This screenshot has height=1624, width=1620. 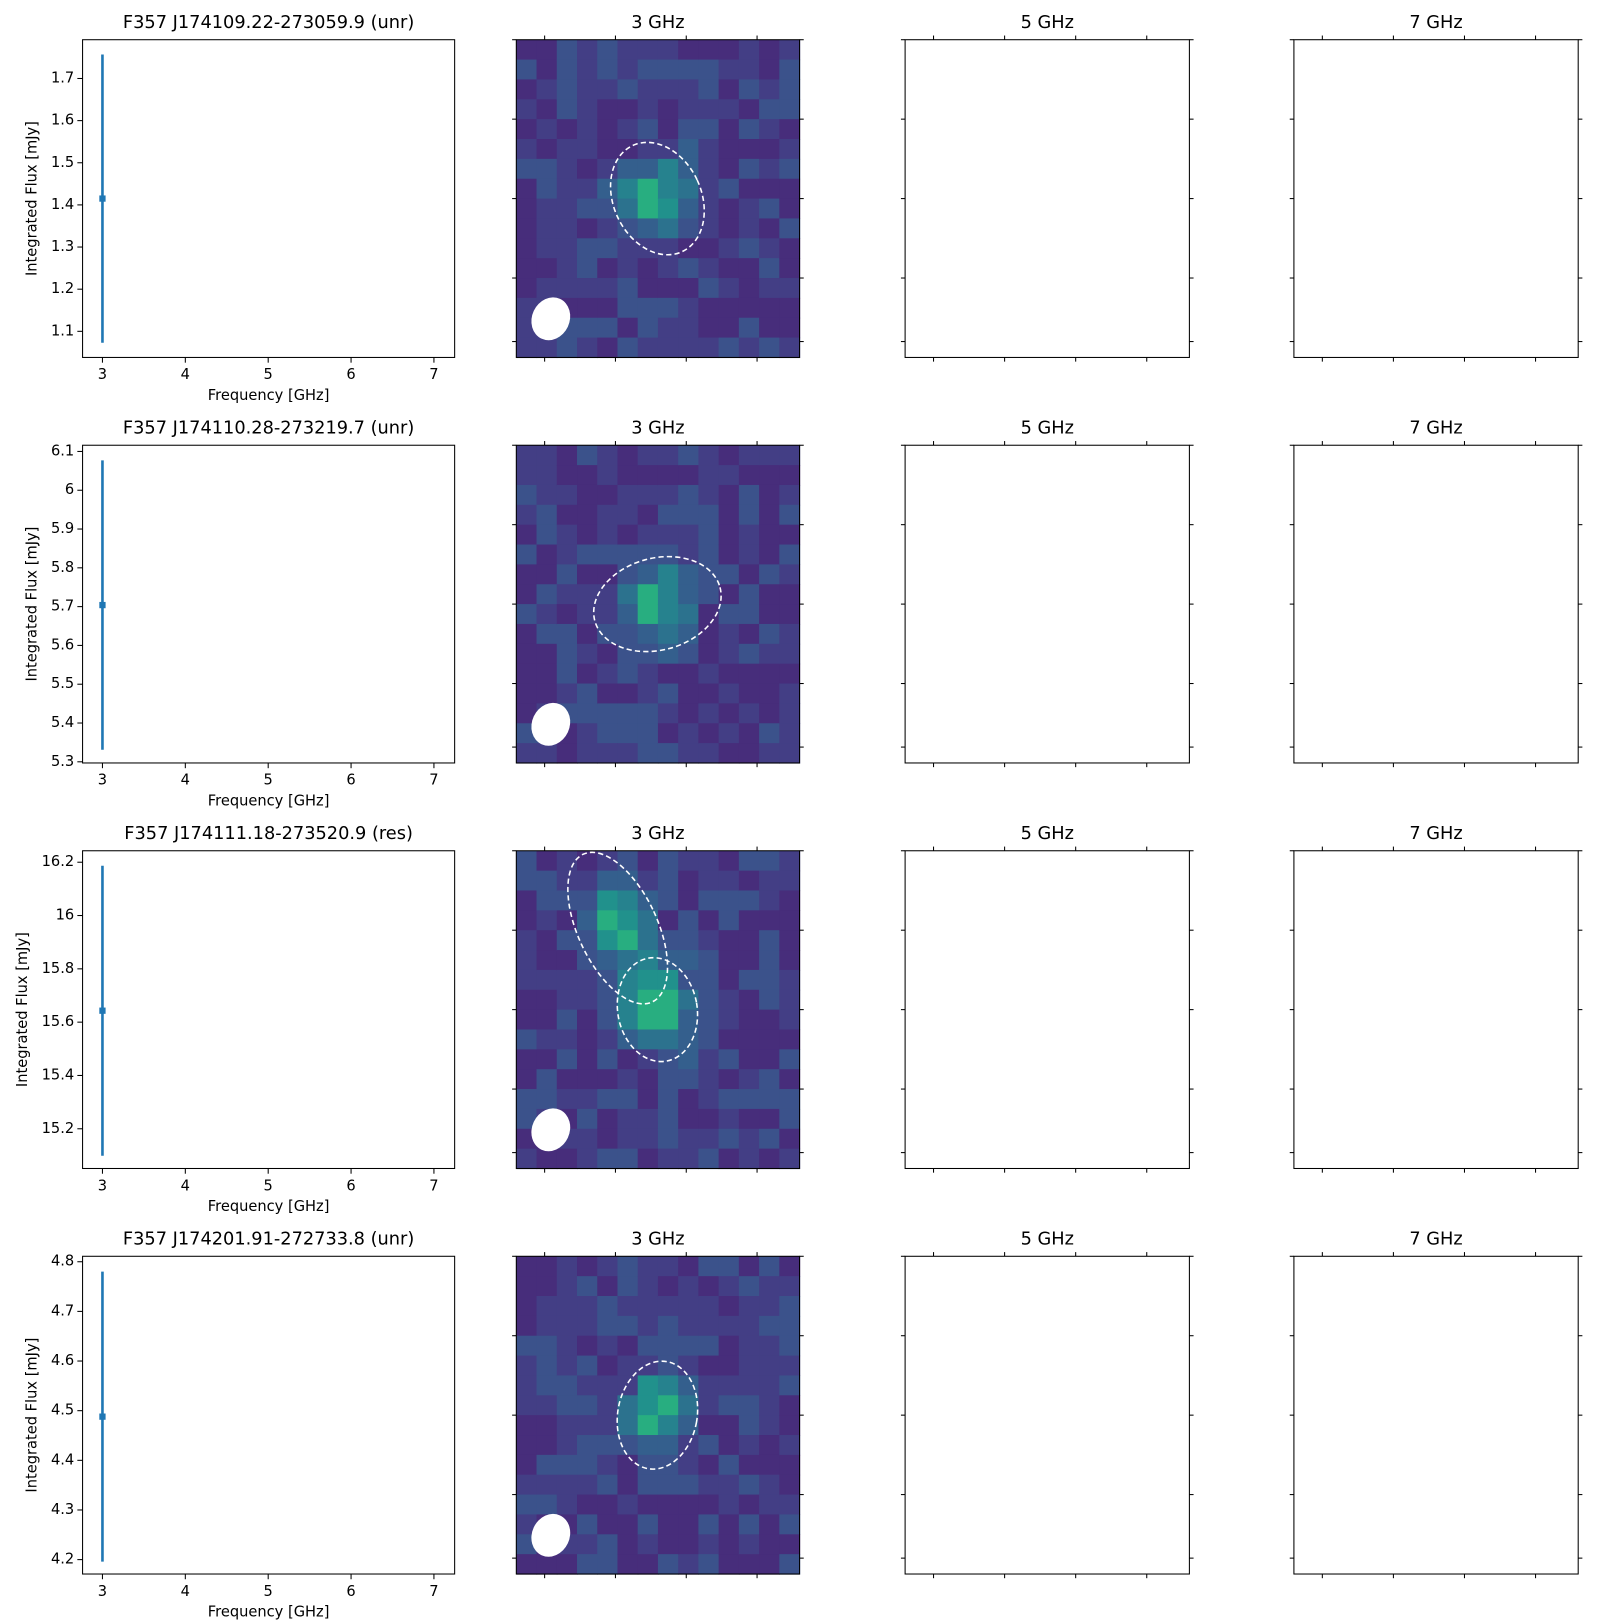 I want to click on y-tick-label: 5.9, so click(x=62, y=528).